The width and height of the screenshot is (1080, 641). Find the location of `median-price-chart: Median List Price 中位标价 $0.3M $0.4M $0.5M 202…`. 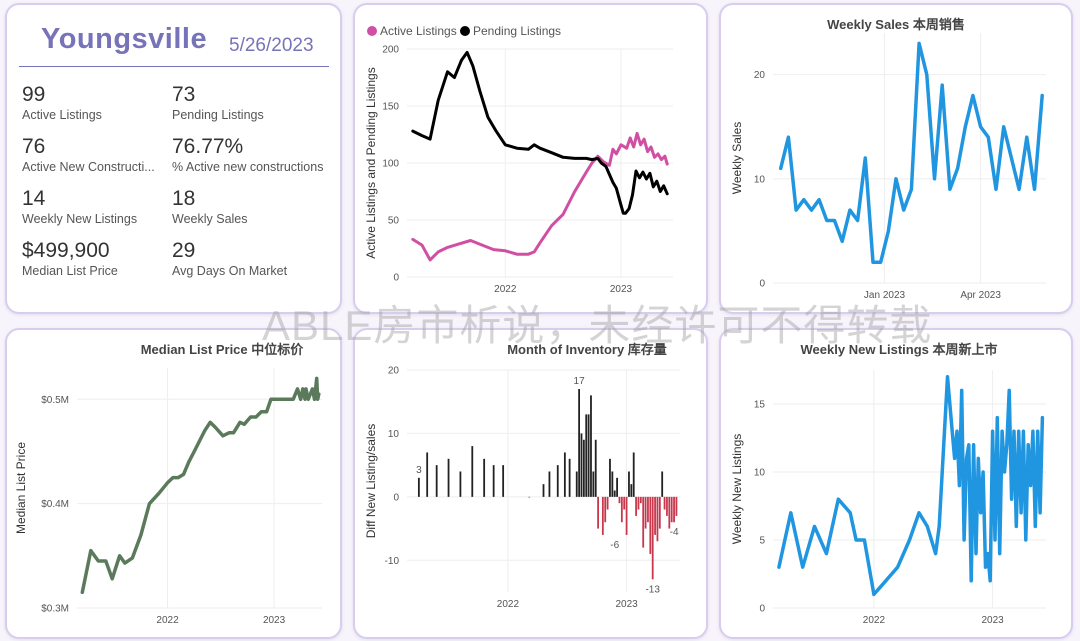

median-price-chart: Median List Price 中位标价 $0.3M $0.4M $0.5M 202… is located at coordinates (168, 484).